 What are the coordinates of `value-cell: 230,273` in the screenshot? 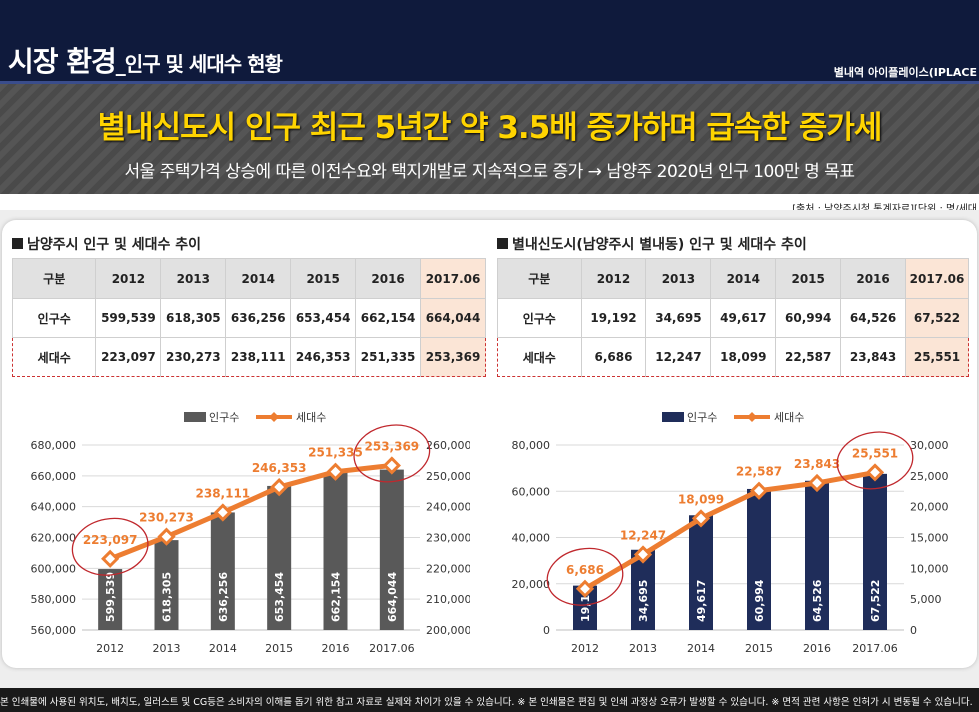 It's located at (193, 357).